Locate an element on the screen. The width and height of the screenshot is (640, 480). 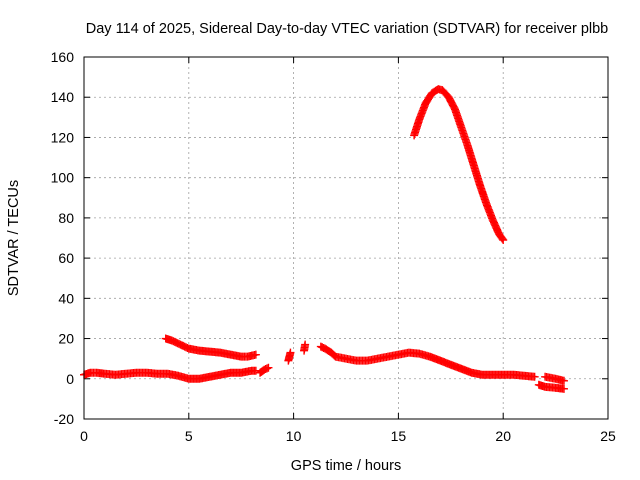
x-tick-labels: 0 5 10 15 20 25 is located at coordinates (348, 436).